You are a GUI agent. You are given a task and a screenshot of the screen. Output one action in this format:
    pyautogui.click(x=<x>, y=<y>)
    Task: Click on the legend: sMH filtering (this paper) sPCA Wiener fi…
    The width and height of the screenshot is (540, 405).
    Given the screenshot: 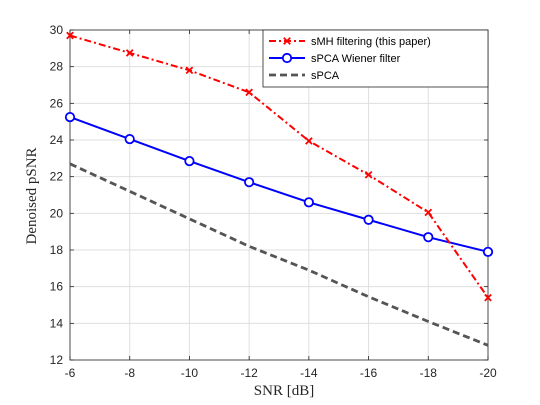 What is the action you would take?
    pyautogui.click(x=375, y=58)
    